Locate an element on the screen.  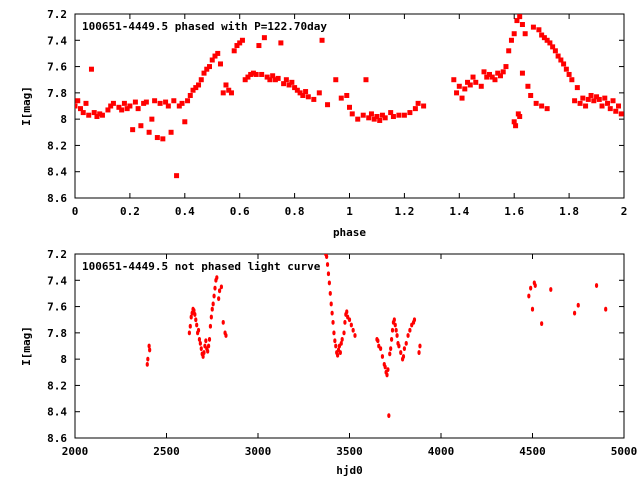
y-tick-label: 8 is located at coordinates (63, 119).